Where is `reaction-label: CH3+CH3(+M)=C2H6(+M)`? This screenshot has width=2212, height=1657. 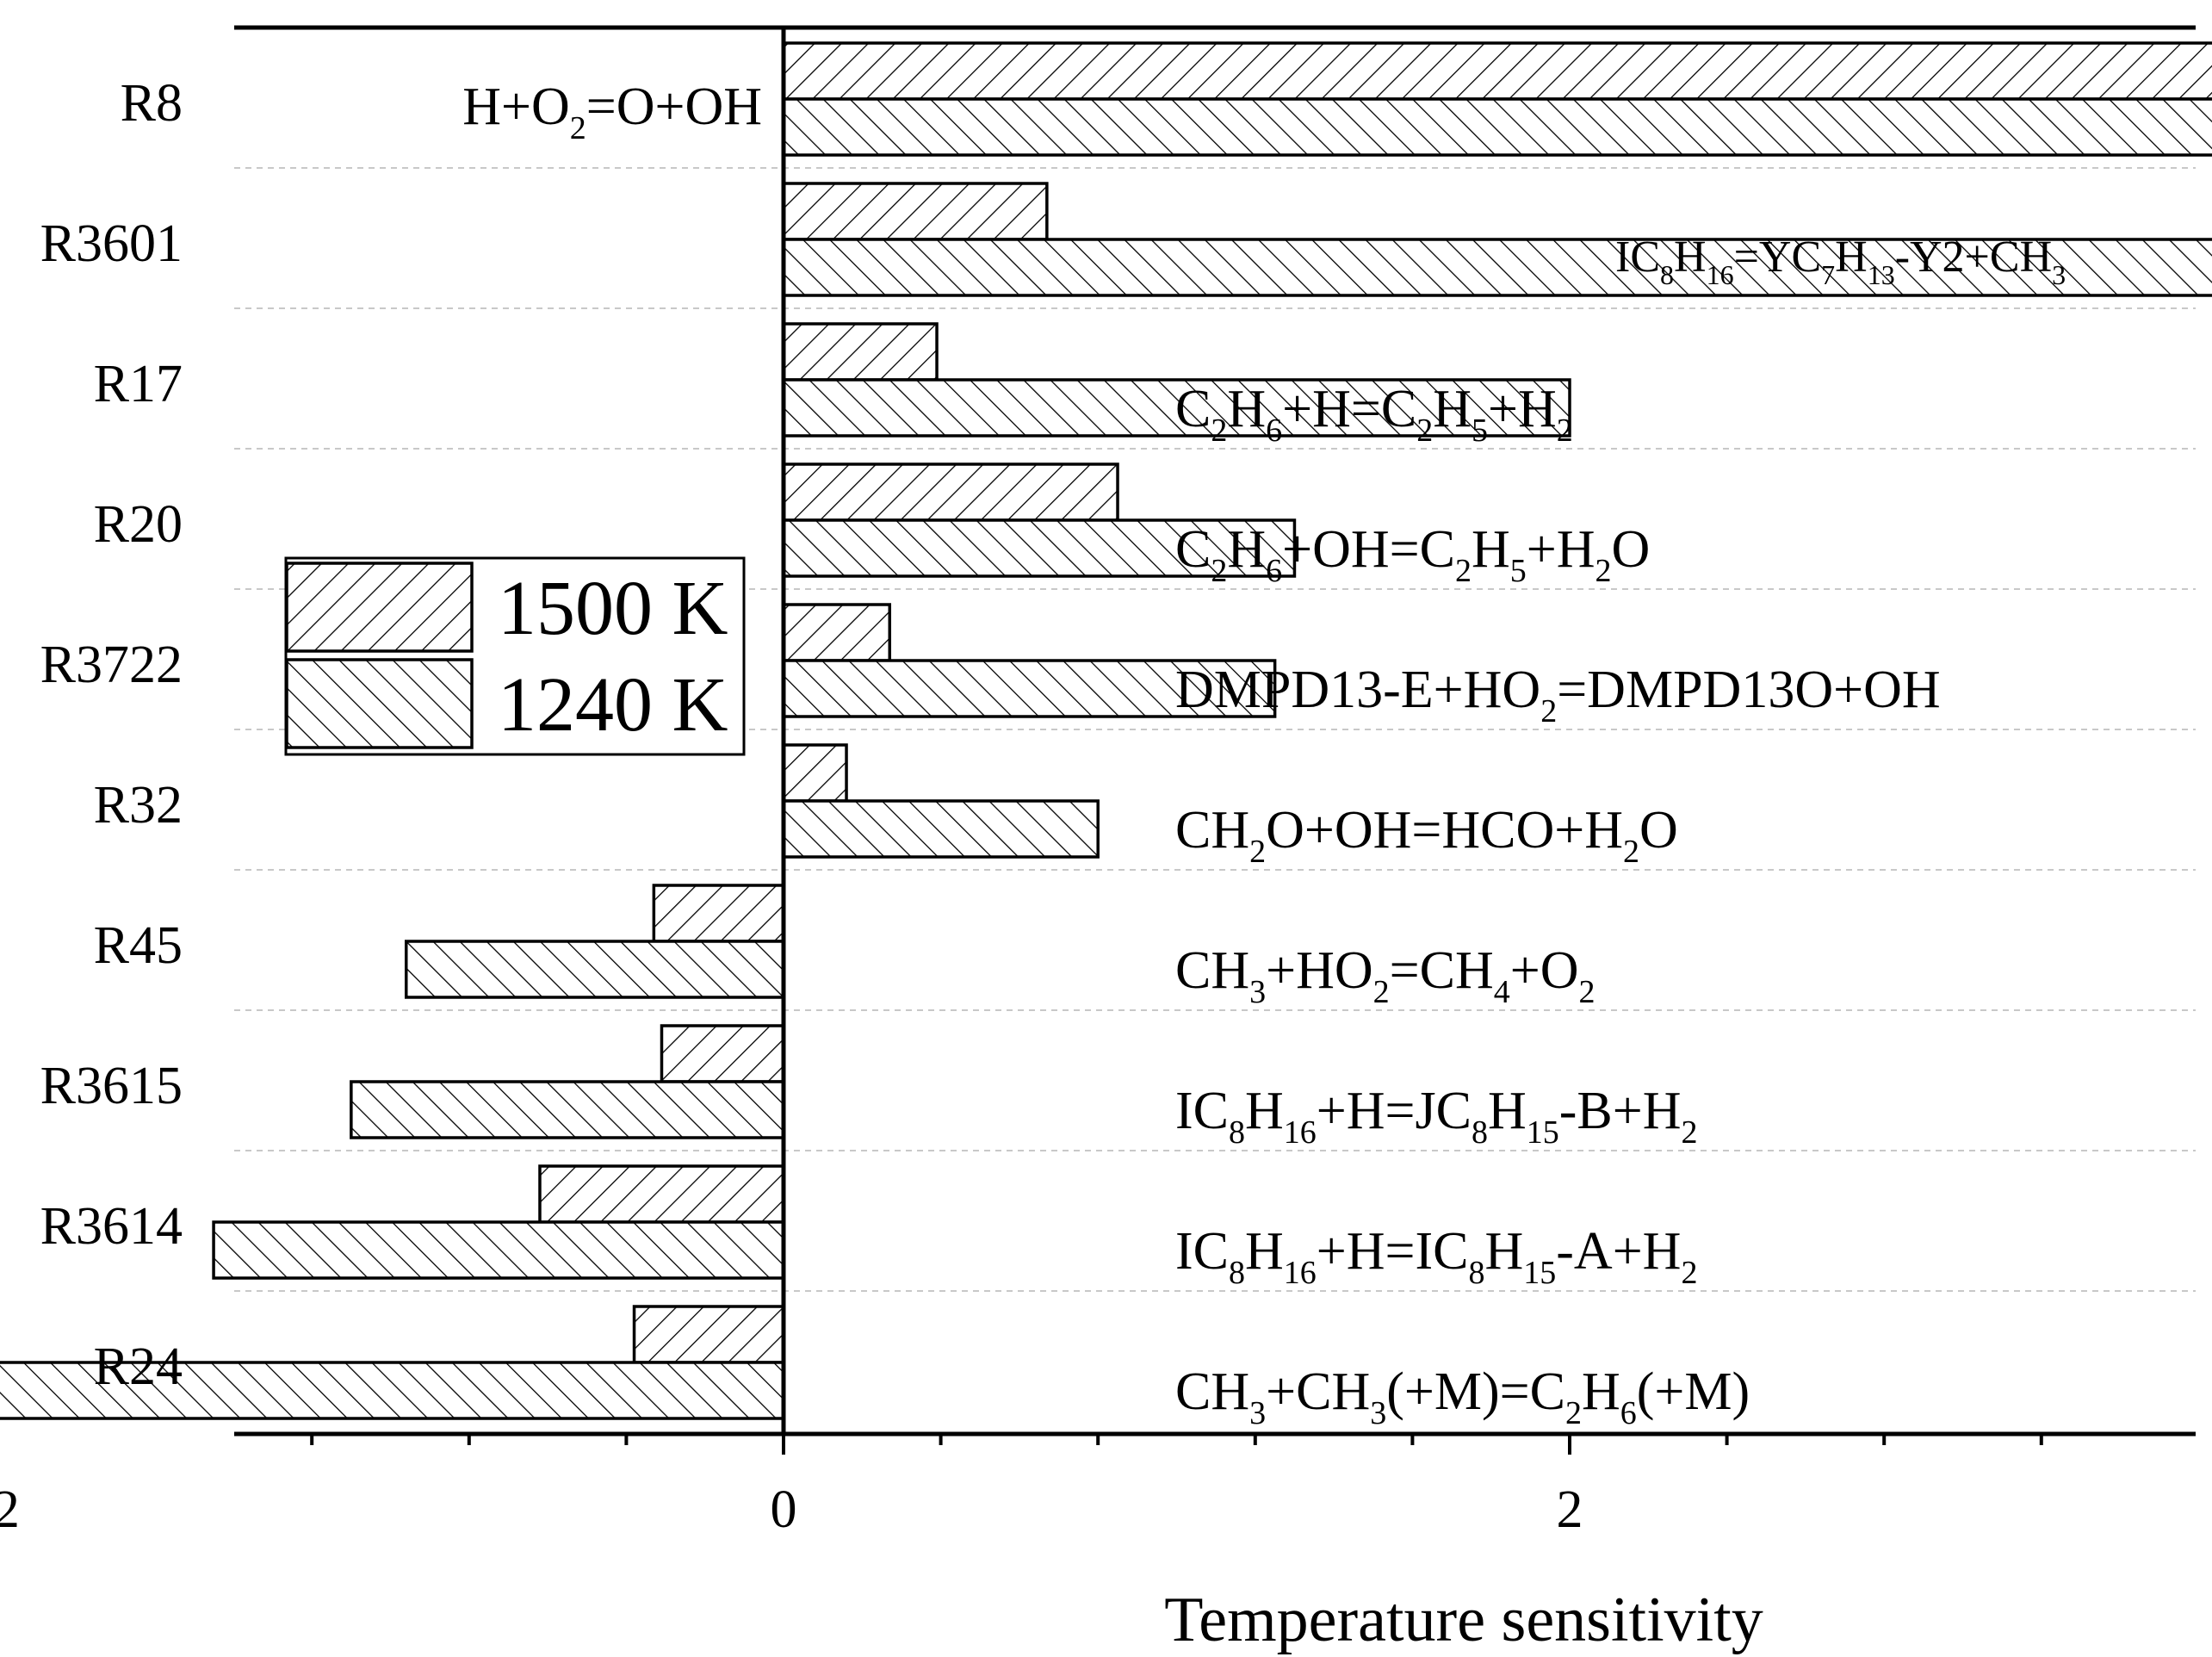
reaction-label: CH3+CH3(+M)=C2H6(+M) is located at coordinates (1462, 1396).